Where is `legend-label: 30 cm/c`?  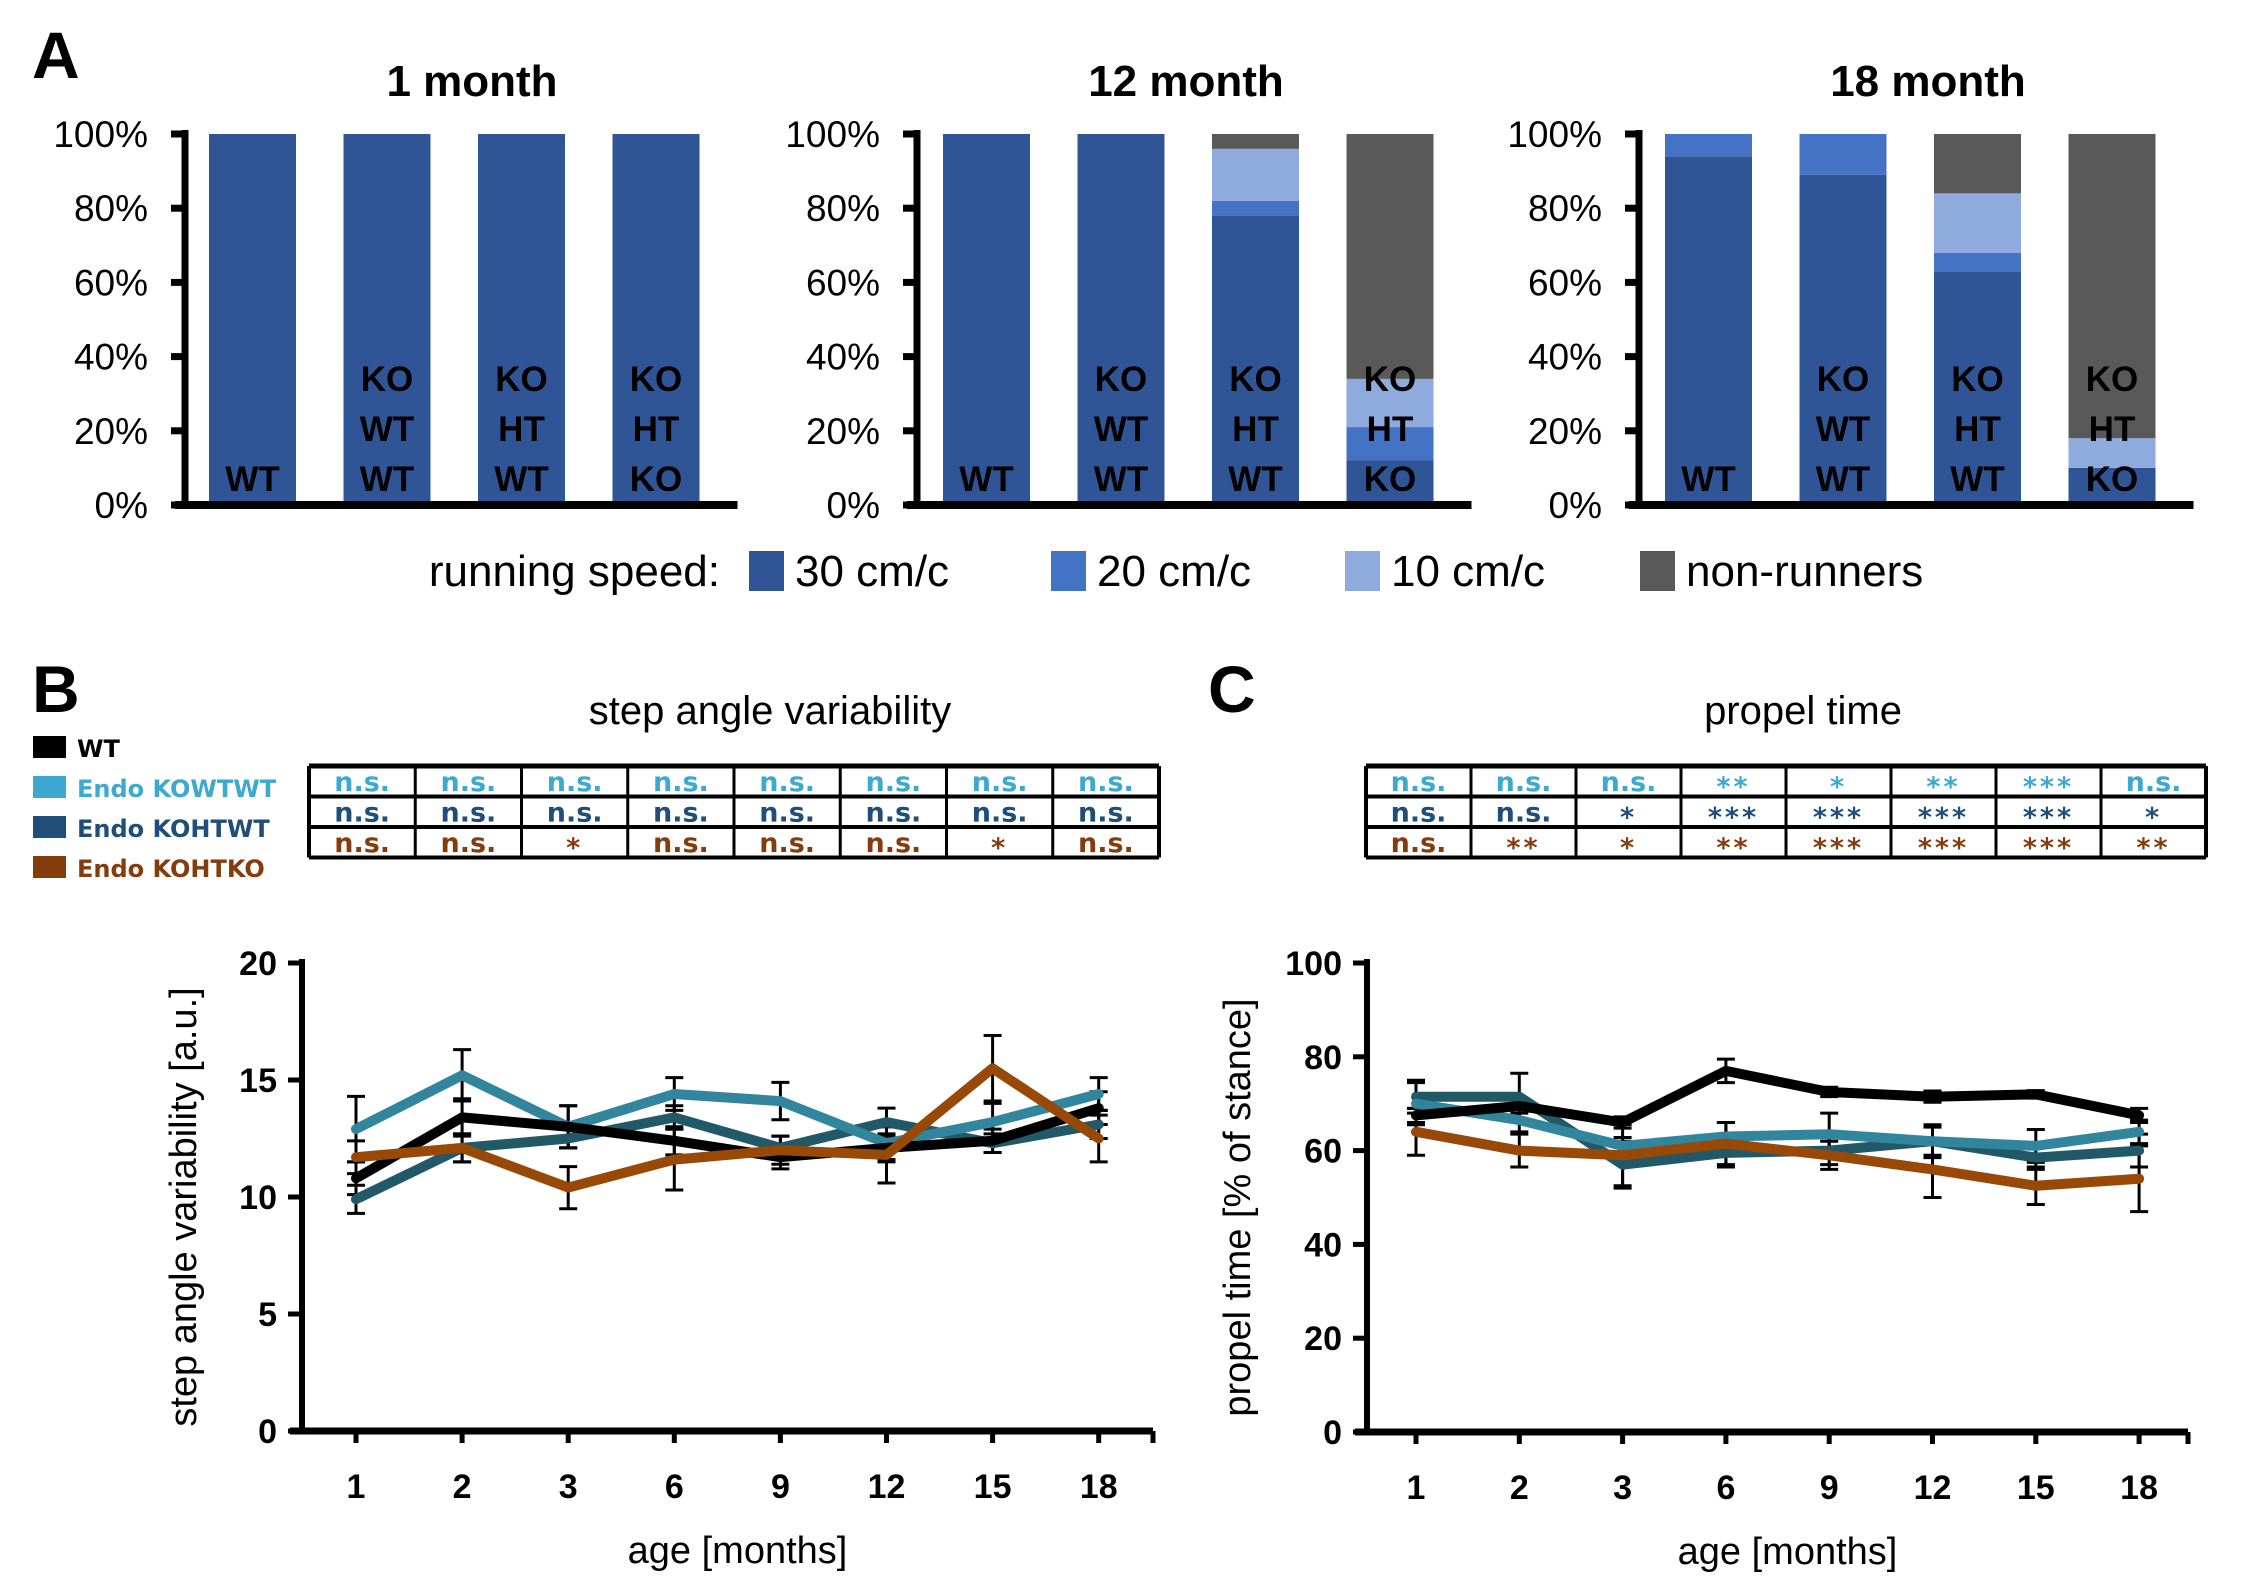
legend-label: 30 cm/c is located at coordinates (872, 571).